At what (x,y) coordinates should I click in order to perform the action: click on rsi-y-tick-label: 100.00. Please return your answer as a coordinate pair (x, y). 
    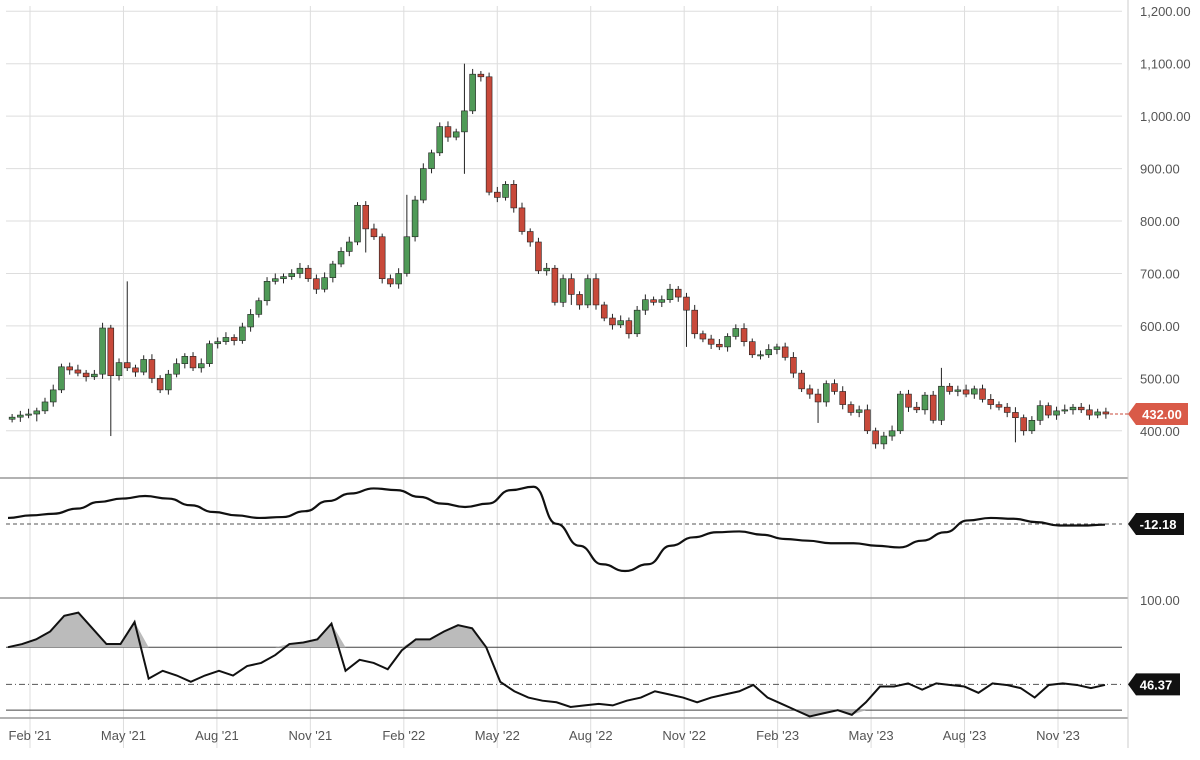
    Looking at the image, I should click on (1160, 600).